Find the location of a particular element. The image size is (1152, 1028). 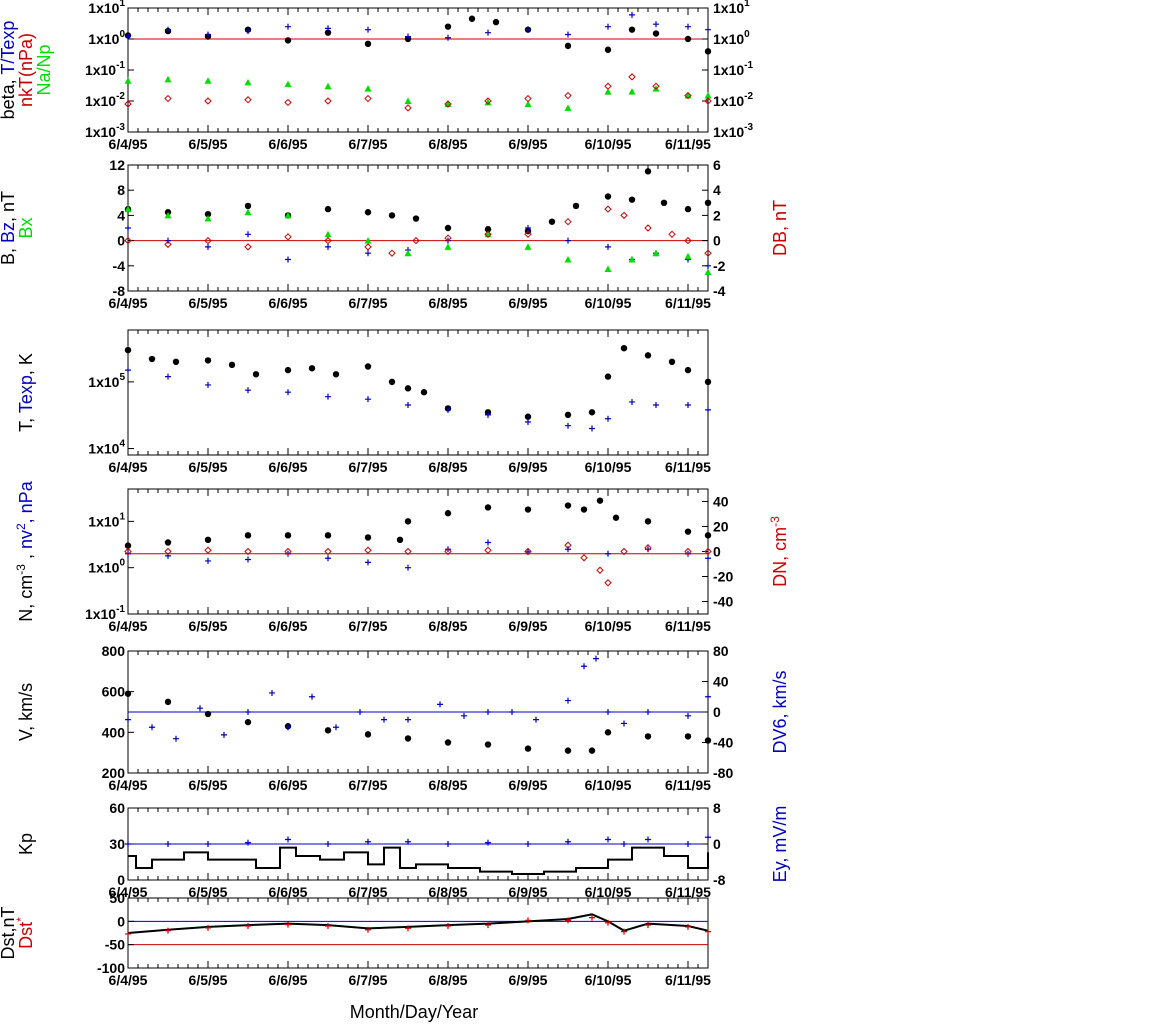

panel-p6: 60 30 0 8 0 -8 Kp Ey, mV/m is located at coordinates (403, 844).